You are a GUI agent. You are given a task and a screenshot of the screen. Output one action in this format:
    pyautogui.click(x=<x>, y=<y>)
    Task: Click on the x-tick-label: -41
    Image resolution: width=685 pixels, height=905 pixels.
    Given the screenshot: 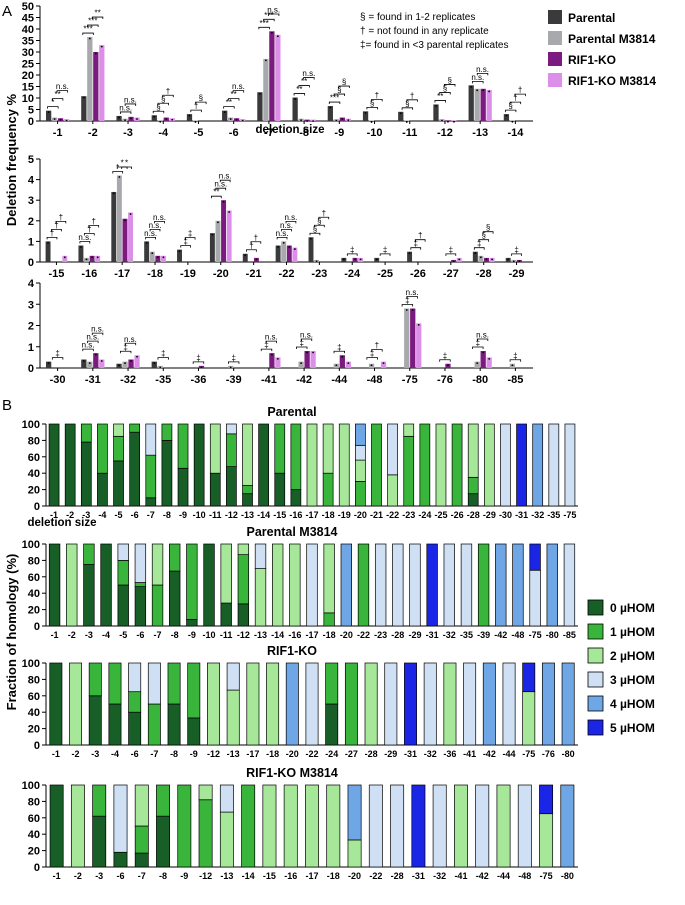 What is the action you would take?
    pyautogui.click(x=269, y=380)
    